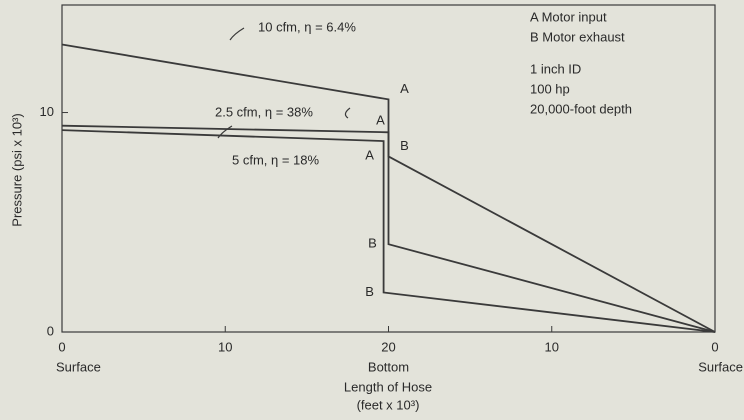  I want to click on series-label: 5 cfm, η = 18%, so click(276, 159).